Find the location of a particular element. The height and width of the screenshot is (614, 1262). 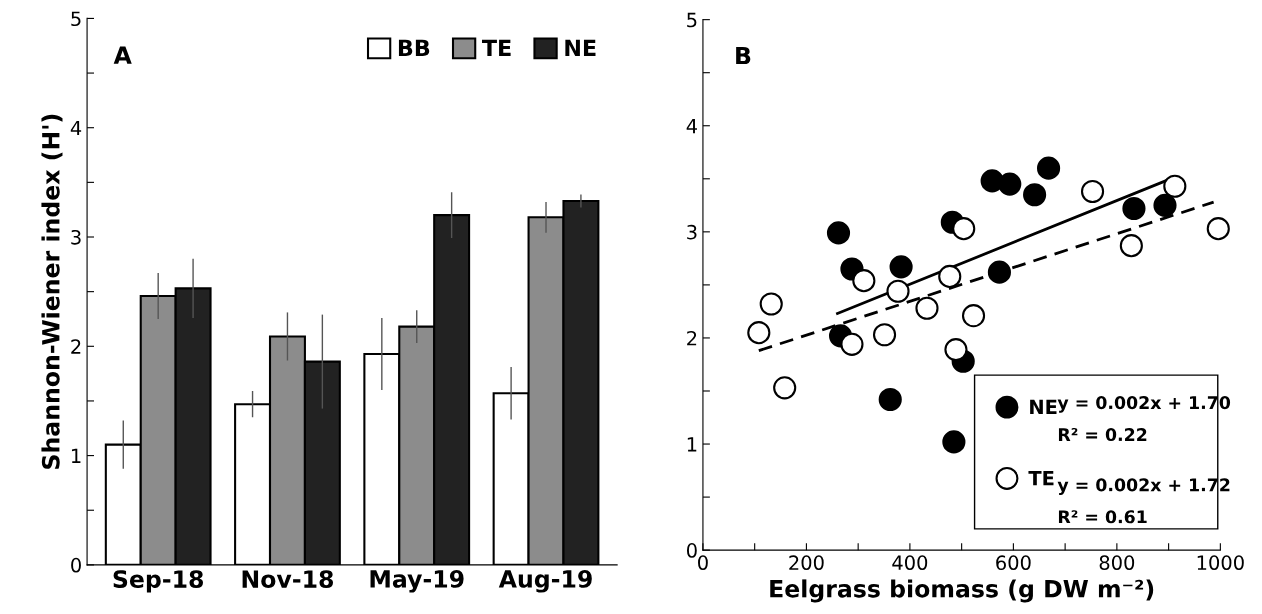

x-tick-label: Sep-18 is located at coordinates (158, 581).